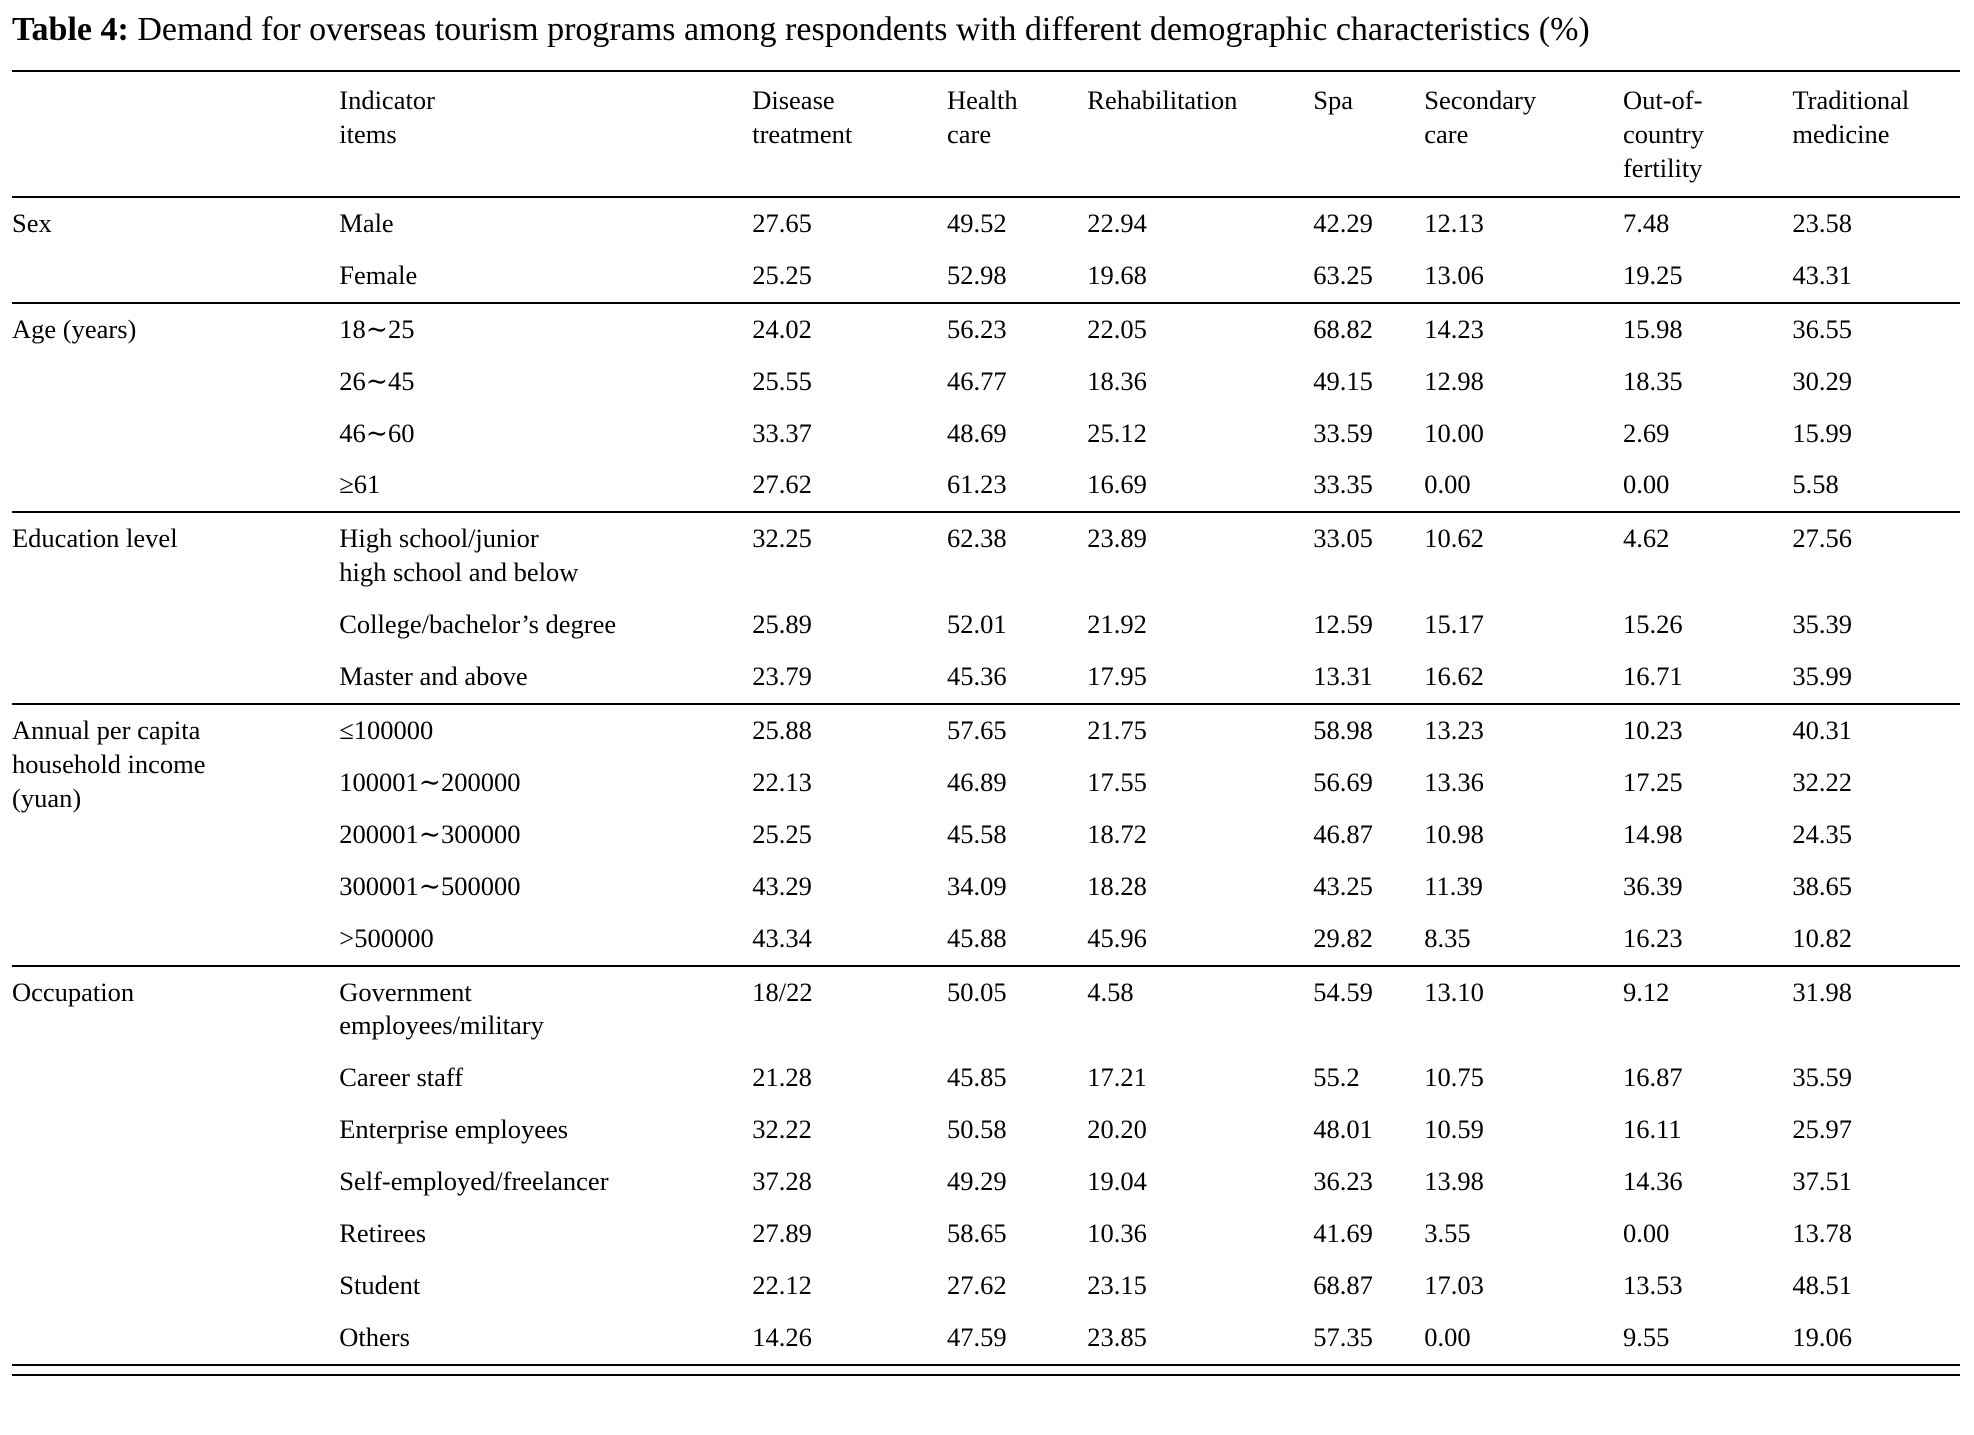 This screenshot has width=1974, height=1435. Describe the element at coordinates (1343, 624) in the screenshot. I see `value-cell: 12.59` at that location.